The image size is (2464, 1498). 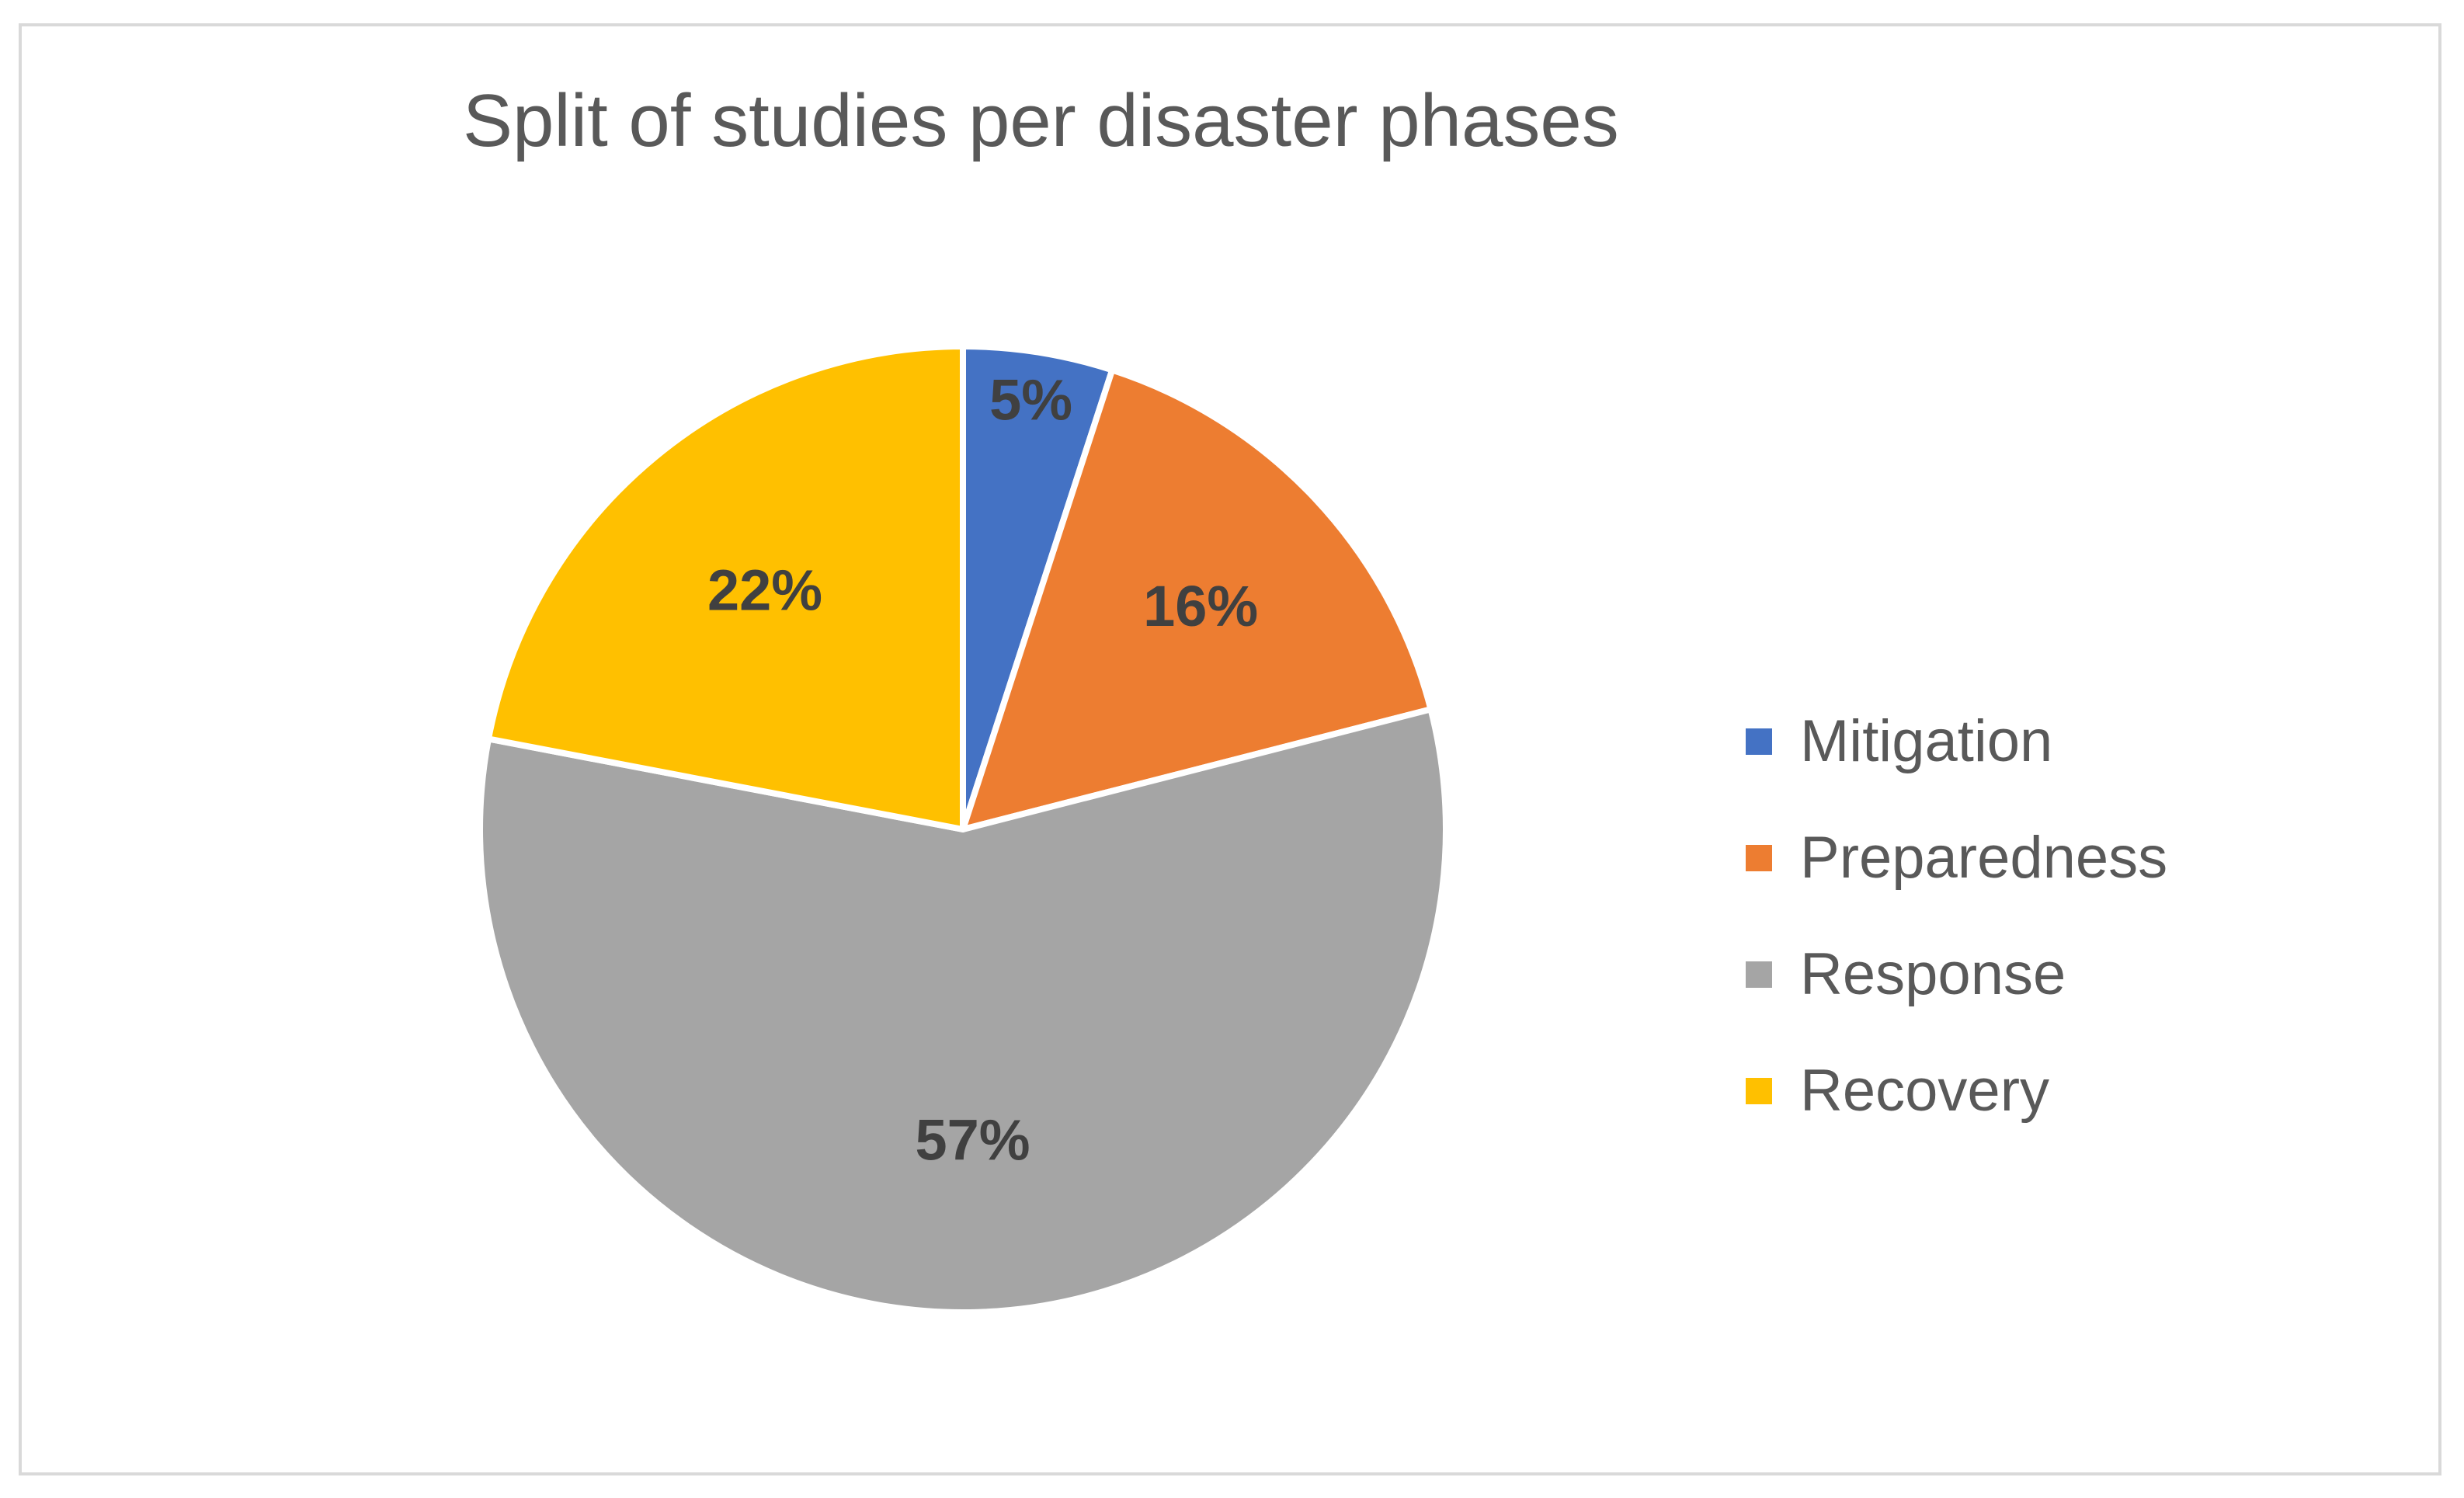 I want to click on legend-item-preparedness: Preparedness, so click(x=1956, y=858).